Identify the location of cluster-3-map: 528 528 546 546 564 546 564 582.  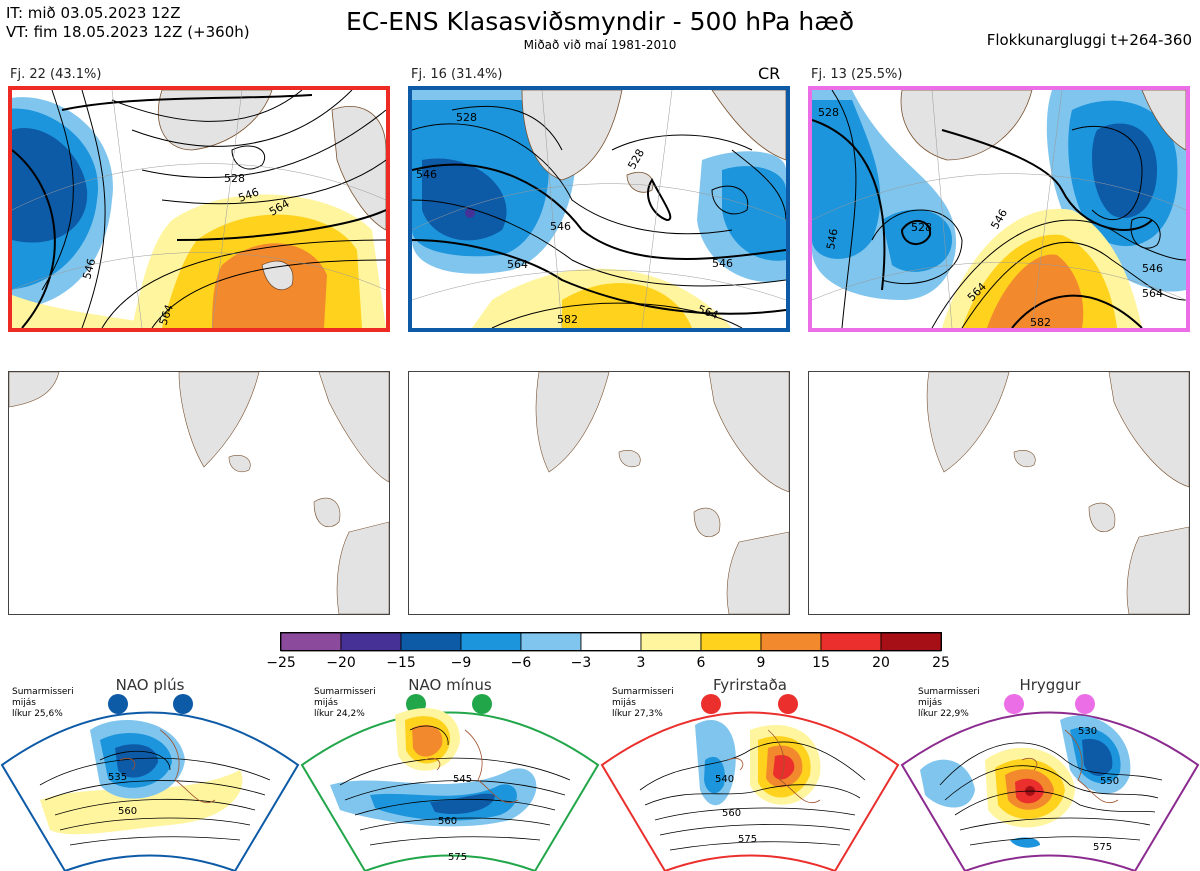
(999, 209).